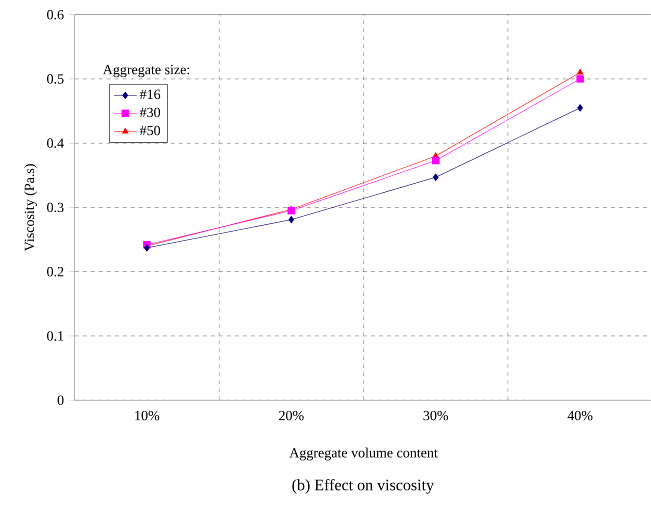 Image resolution: width=651 pixels, height=506 pixels. What do you see at coordinates (150, 131) in the screenshot?
I see `legend-label: #50` at bounding box center [150, 131].